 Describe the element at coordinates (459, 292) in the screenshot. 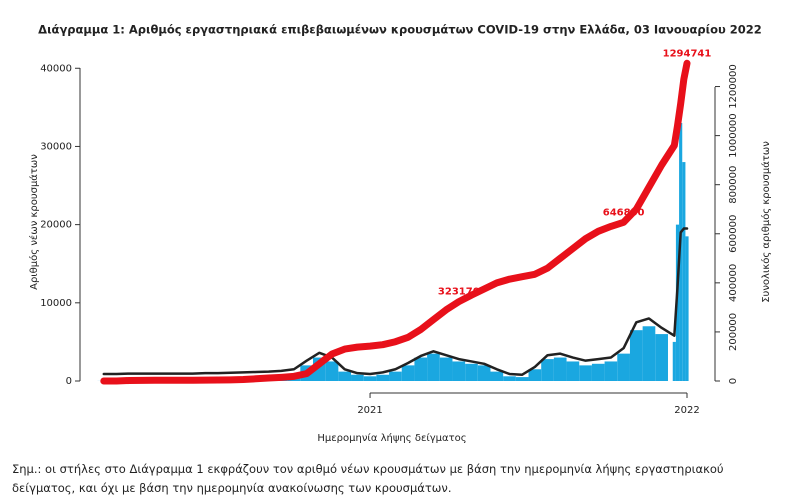

I see `data-label: 323170` at that location.